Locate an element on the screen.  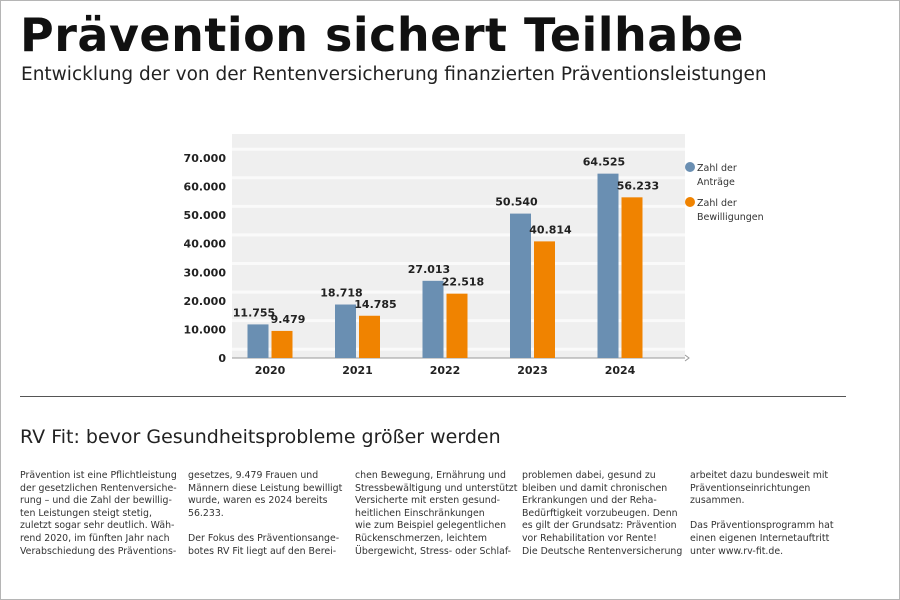
data-label: 9.479 is located at coordinates (288, 319).